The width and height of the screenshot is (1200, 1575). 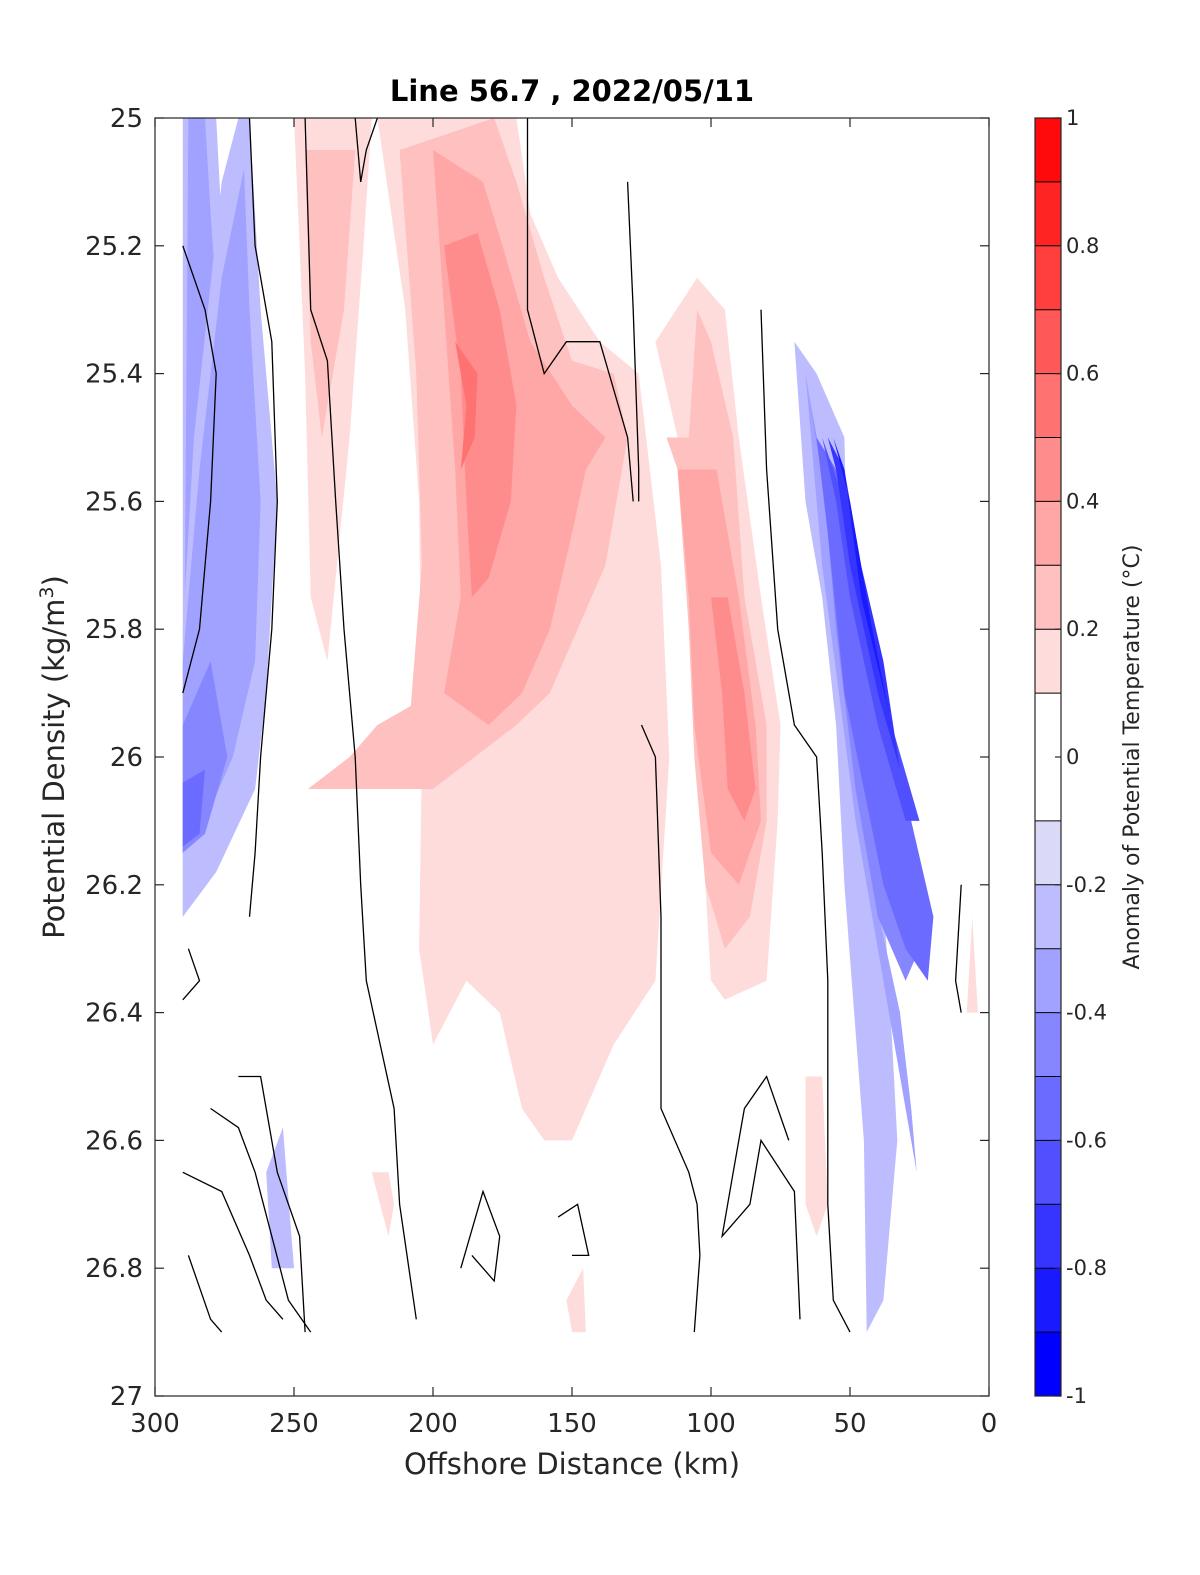 What do you see at coordinates (114, 375) in the screenshot?
I see `y-tick-label: 25.4` at bounding box center [114, 375].